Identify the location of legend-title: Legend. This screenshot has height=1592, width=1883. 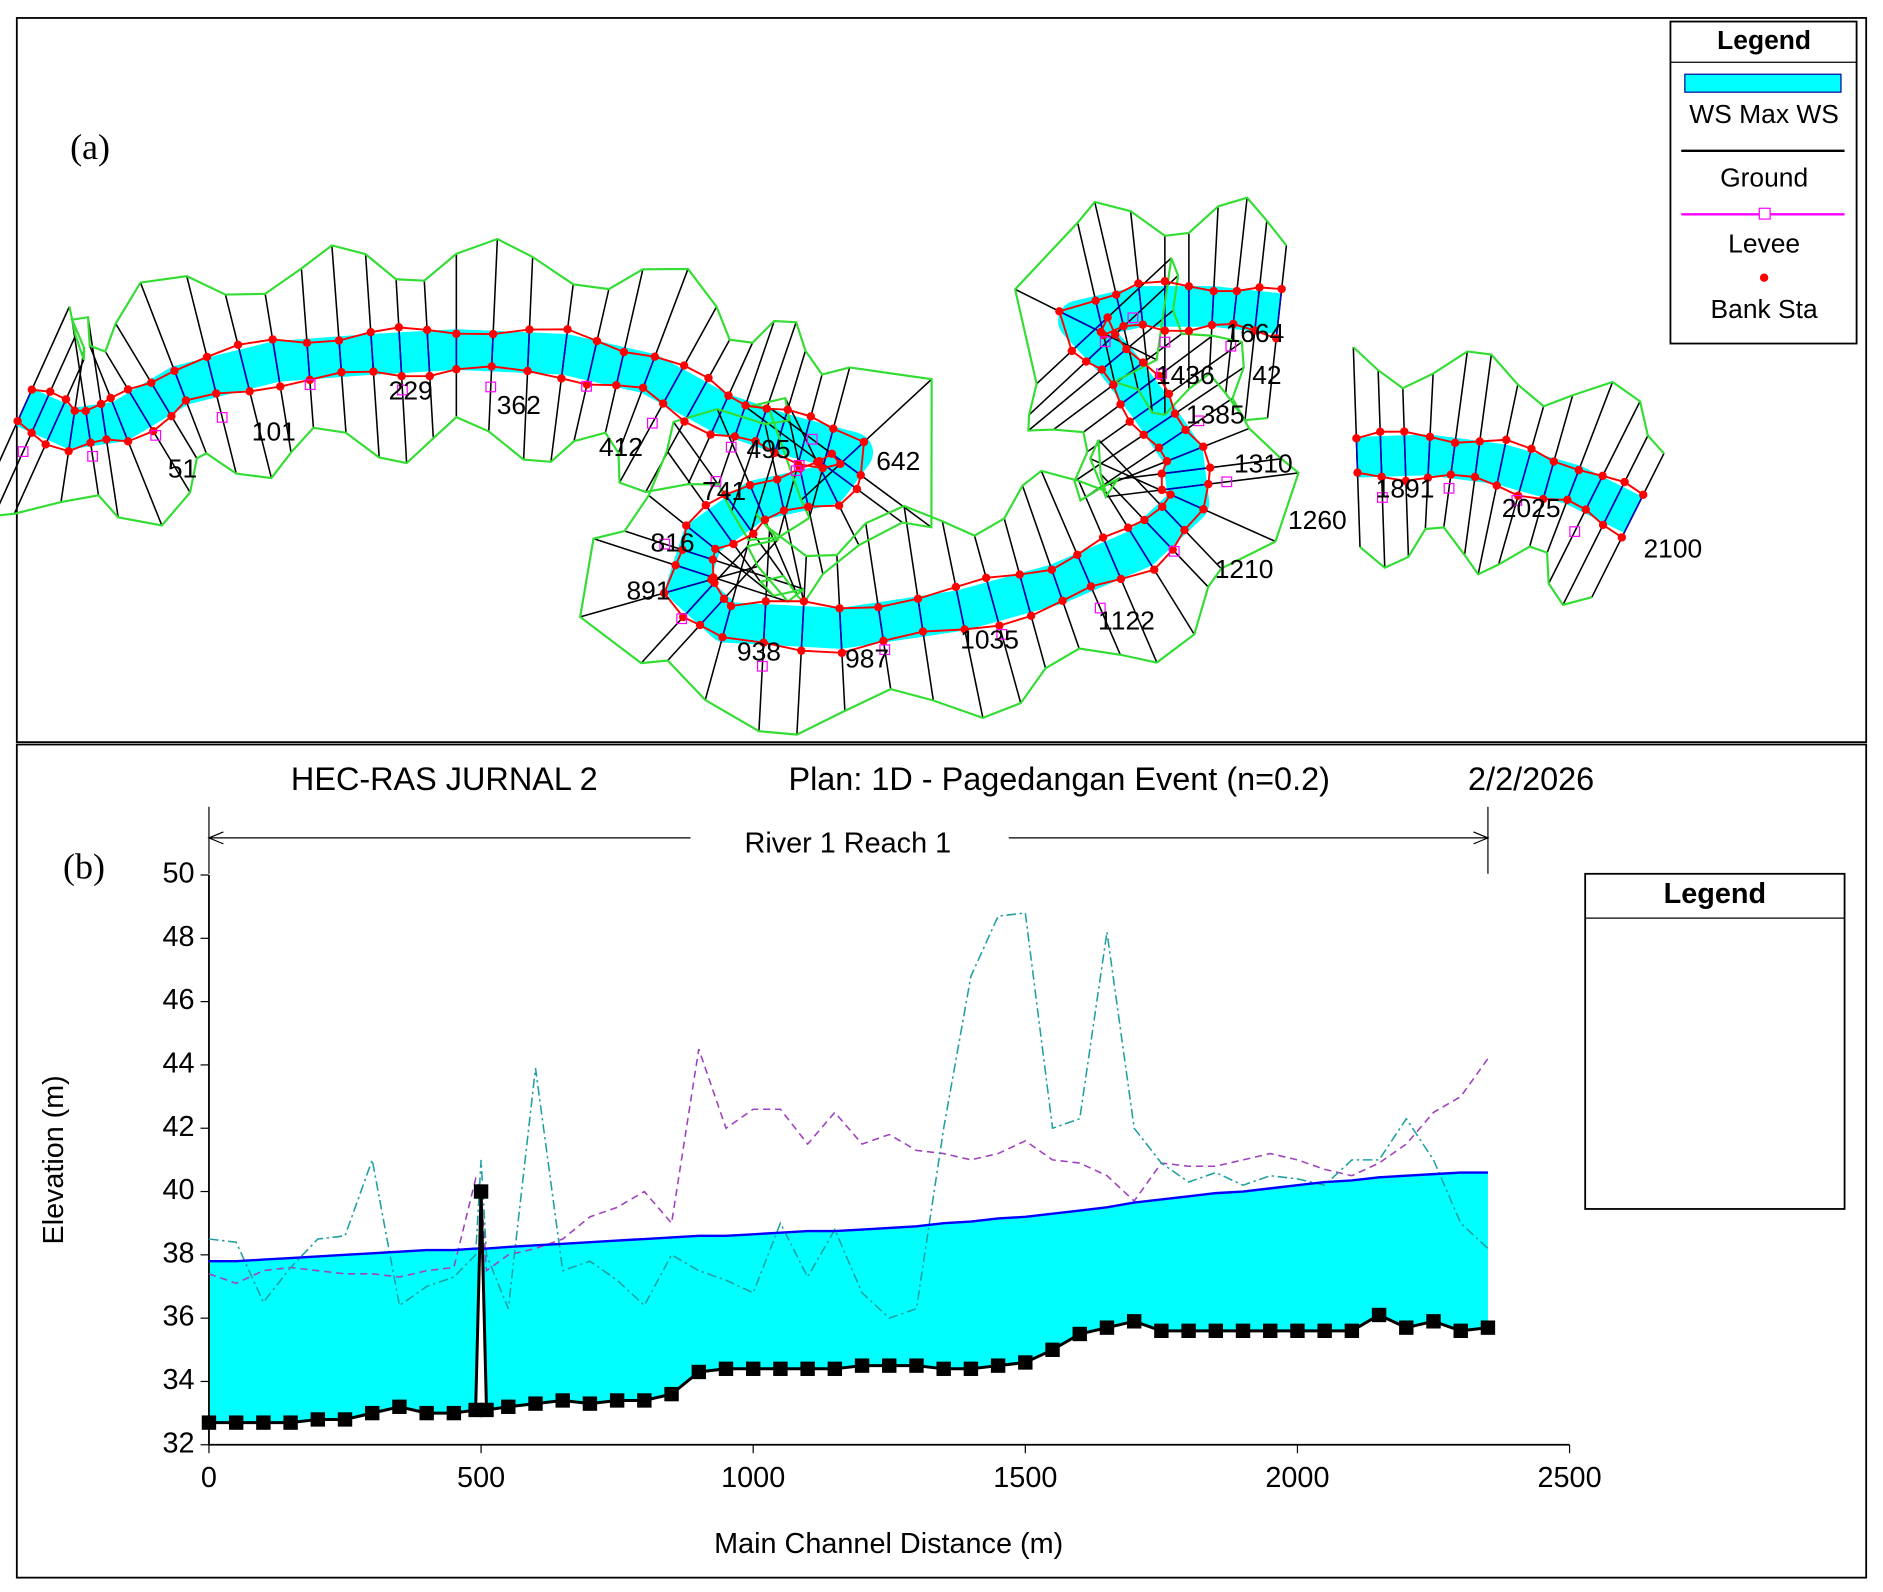
(1715, 894).